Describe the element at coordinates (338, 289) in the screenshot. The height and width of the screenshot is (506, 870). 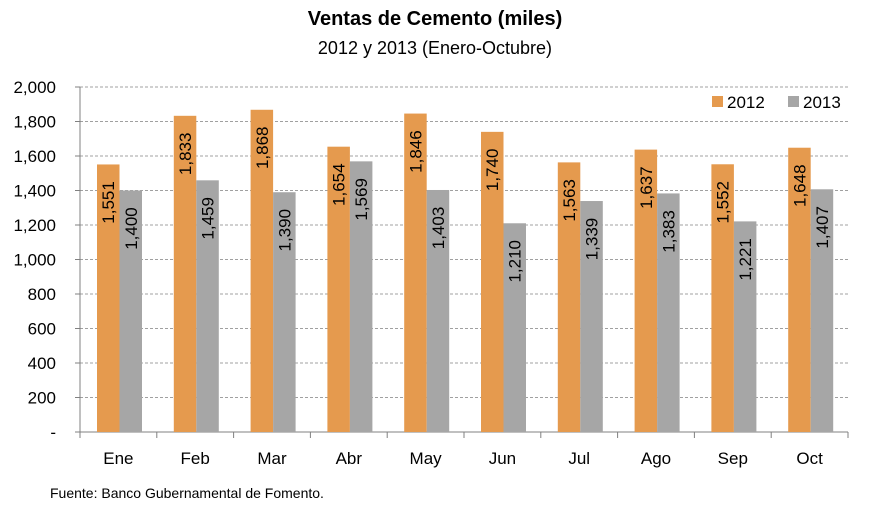
I see `bar-2012-abr` at that location.